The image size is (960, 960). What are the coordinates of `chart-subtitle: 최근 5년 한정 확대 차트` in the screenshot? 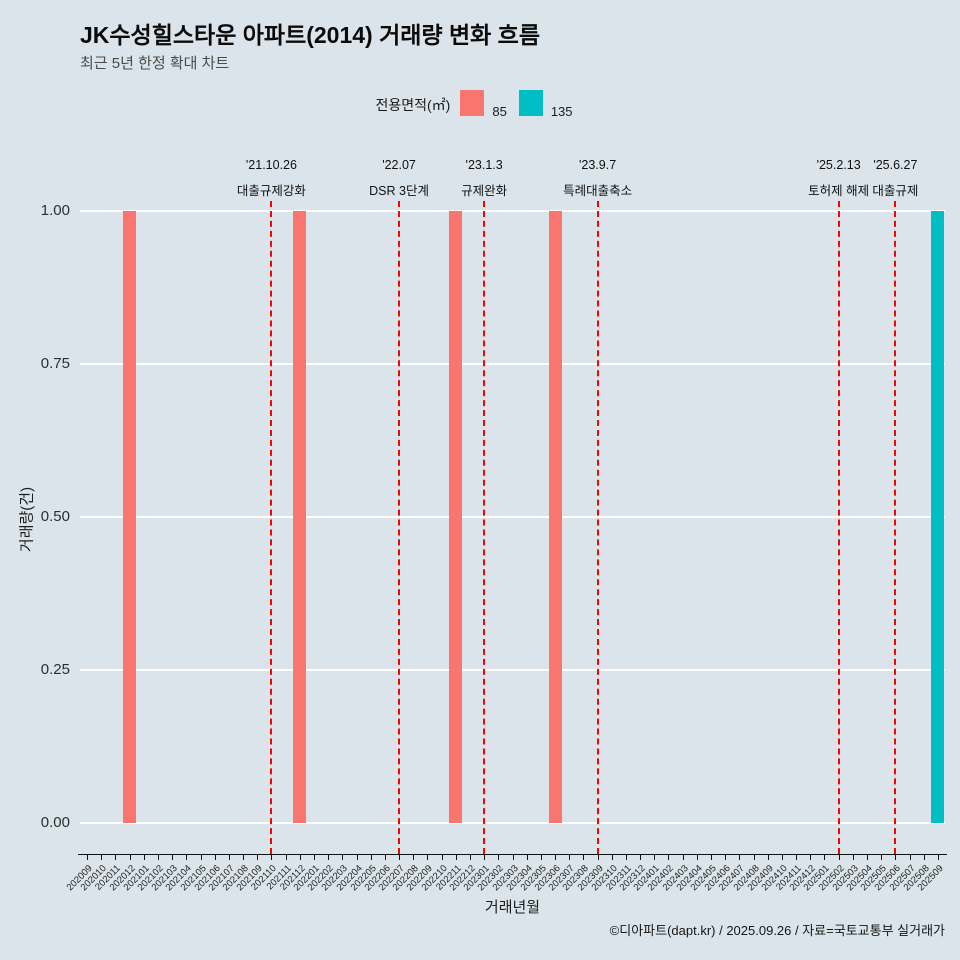 It's located at (155, 63).